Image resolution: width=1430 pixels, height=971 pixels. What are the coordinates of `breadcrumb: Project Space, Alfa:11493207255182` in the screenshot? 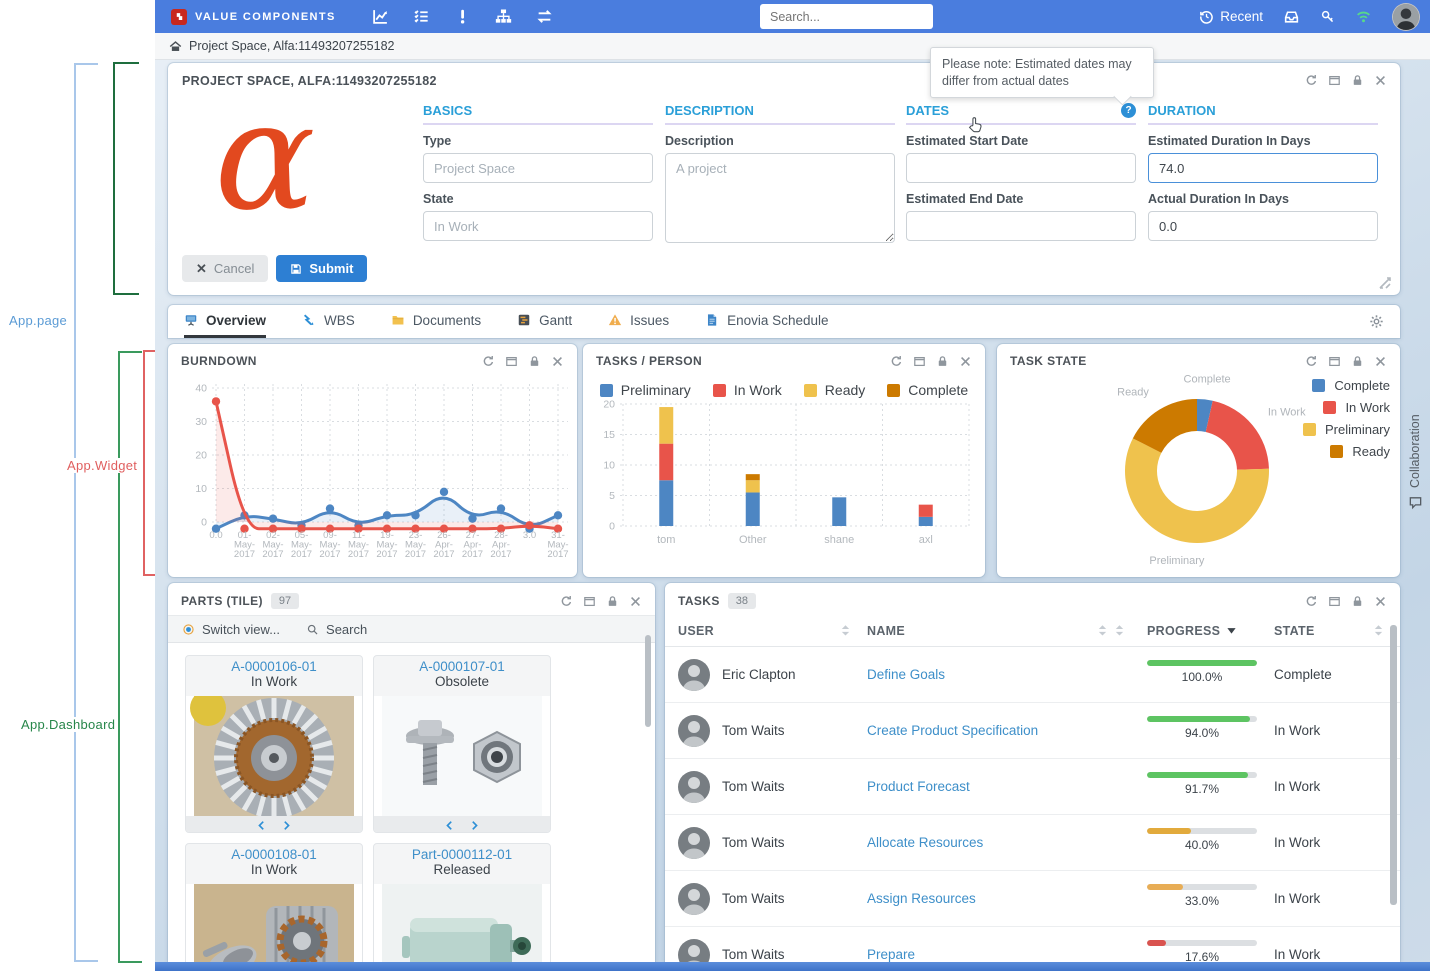 It's located at (792, 46).